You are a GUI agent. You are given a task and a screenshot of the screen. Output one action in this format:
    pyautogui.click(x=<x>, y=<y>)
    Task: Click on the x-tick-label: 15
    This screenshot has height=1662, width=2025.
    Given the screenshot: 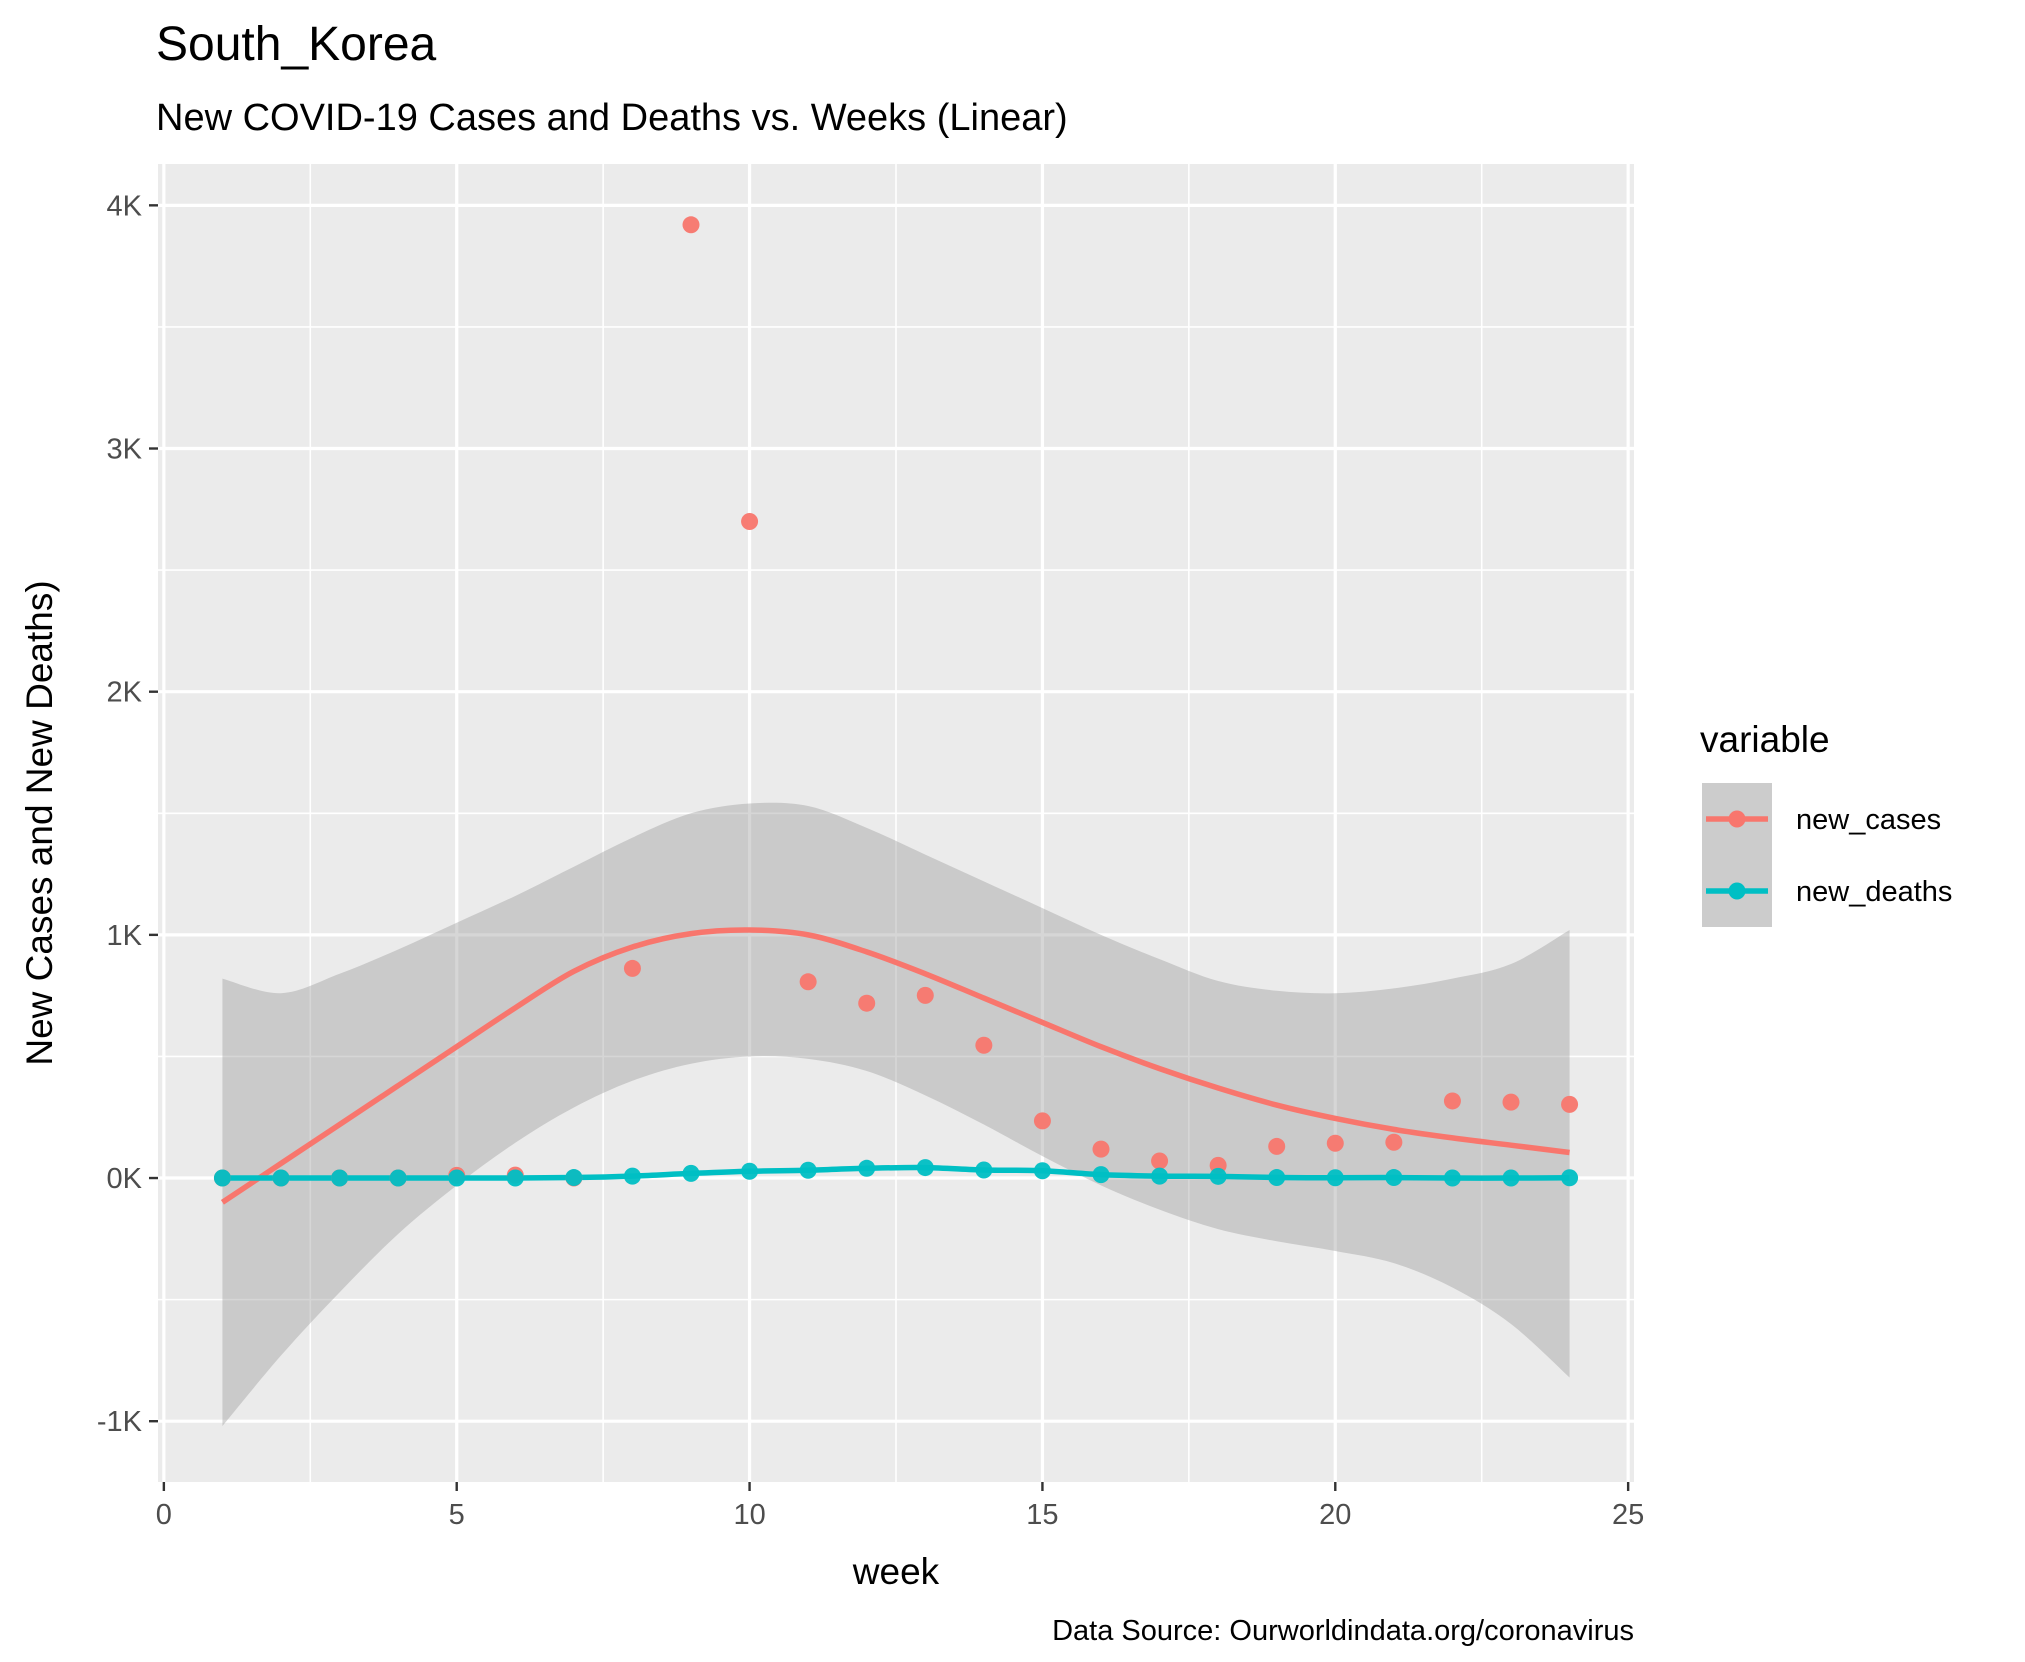 What is the action you would take?
    pyautogui.click(x=1042, y=1515)
    